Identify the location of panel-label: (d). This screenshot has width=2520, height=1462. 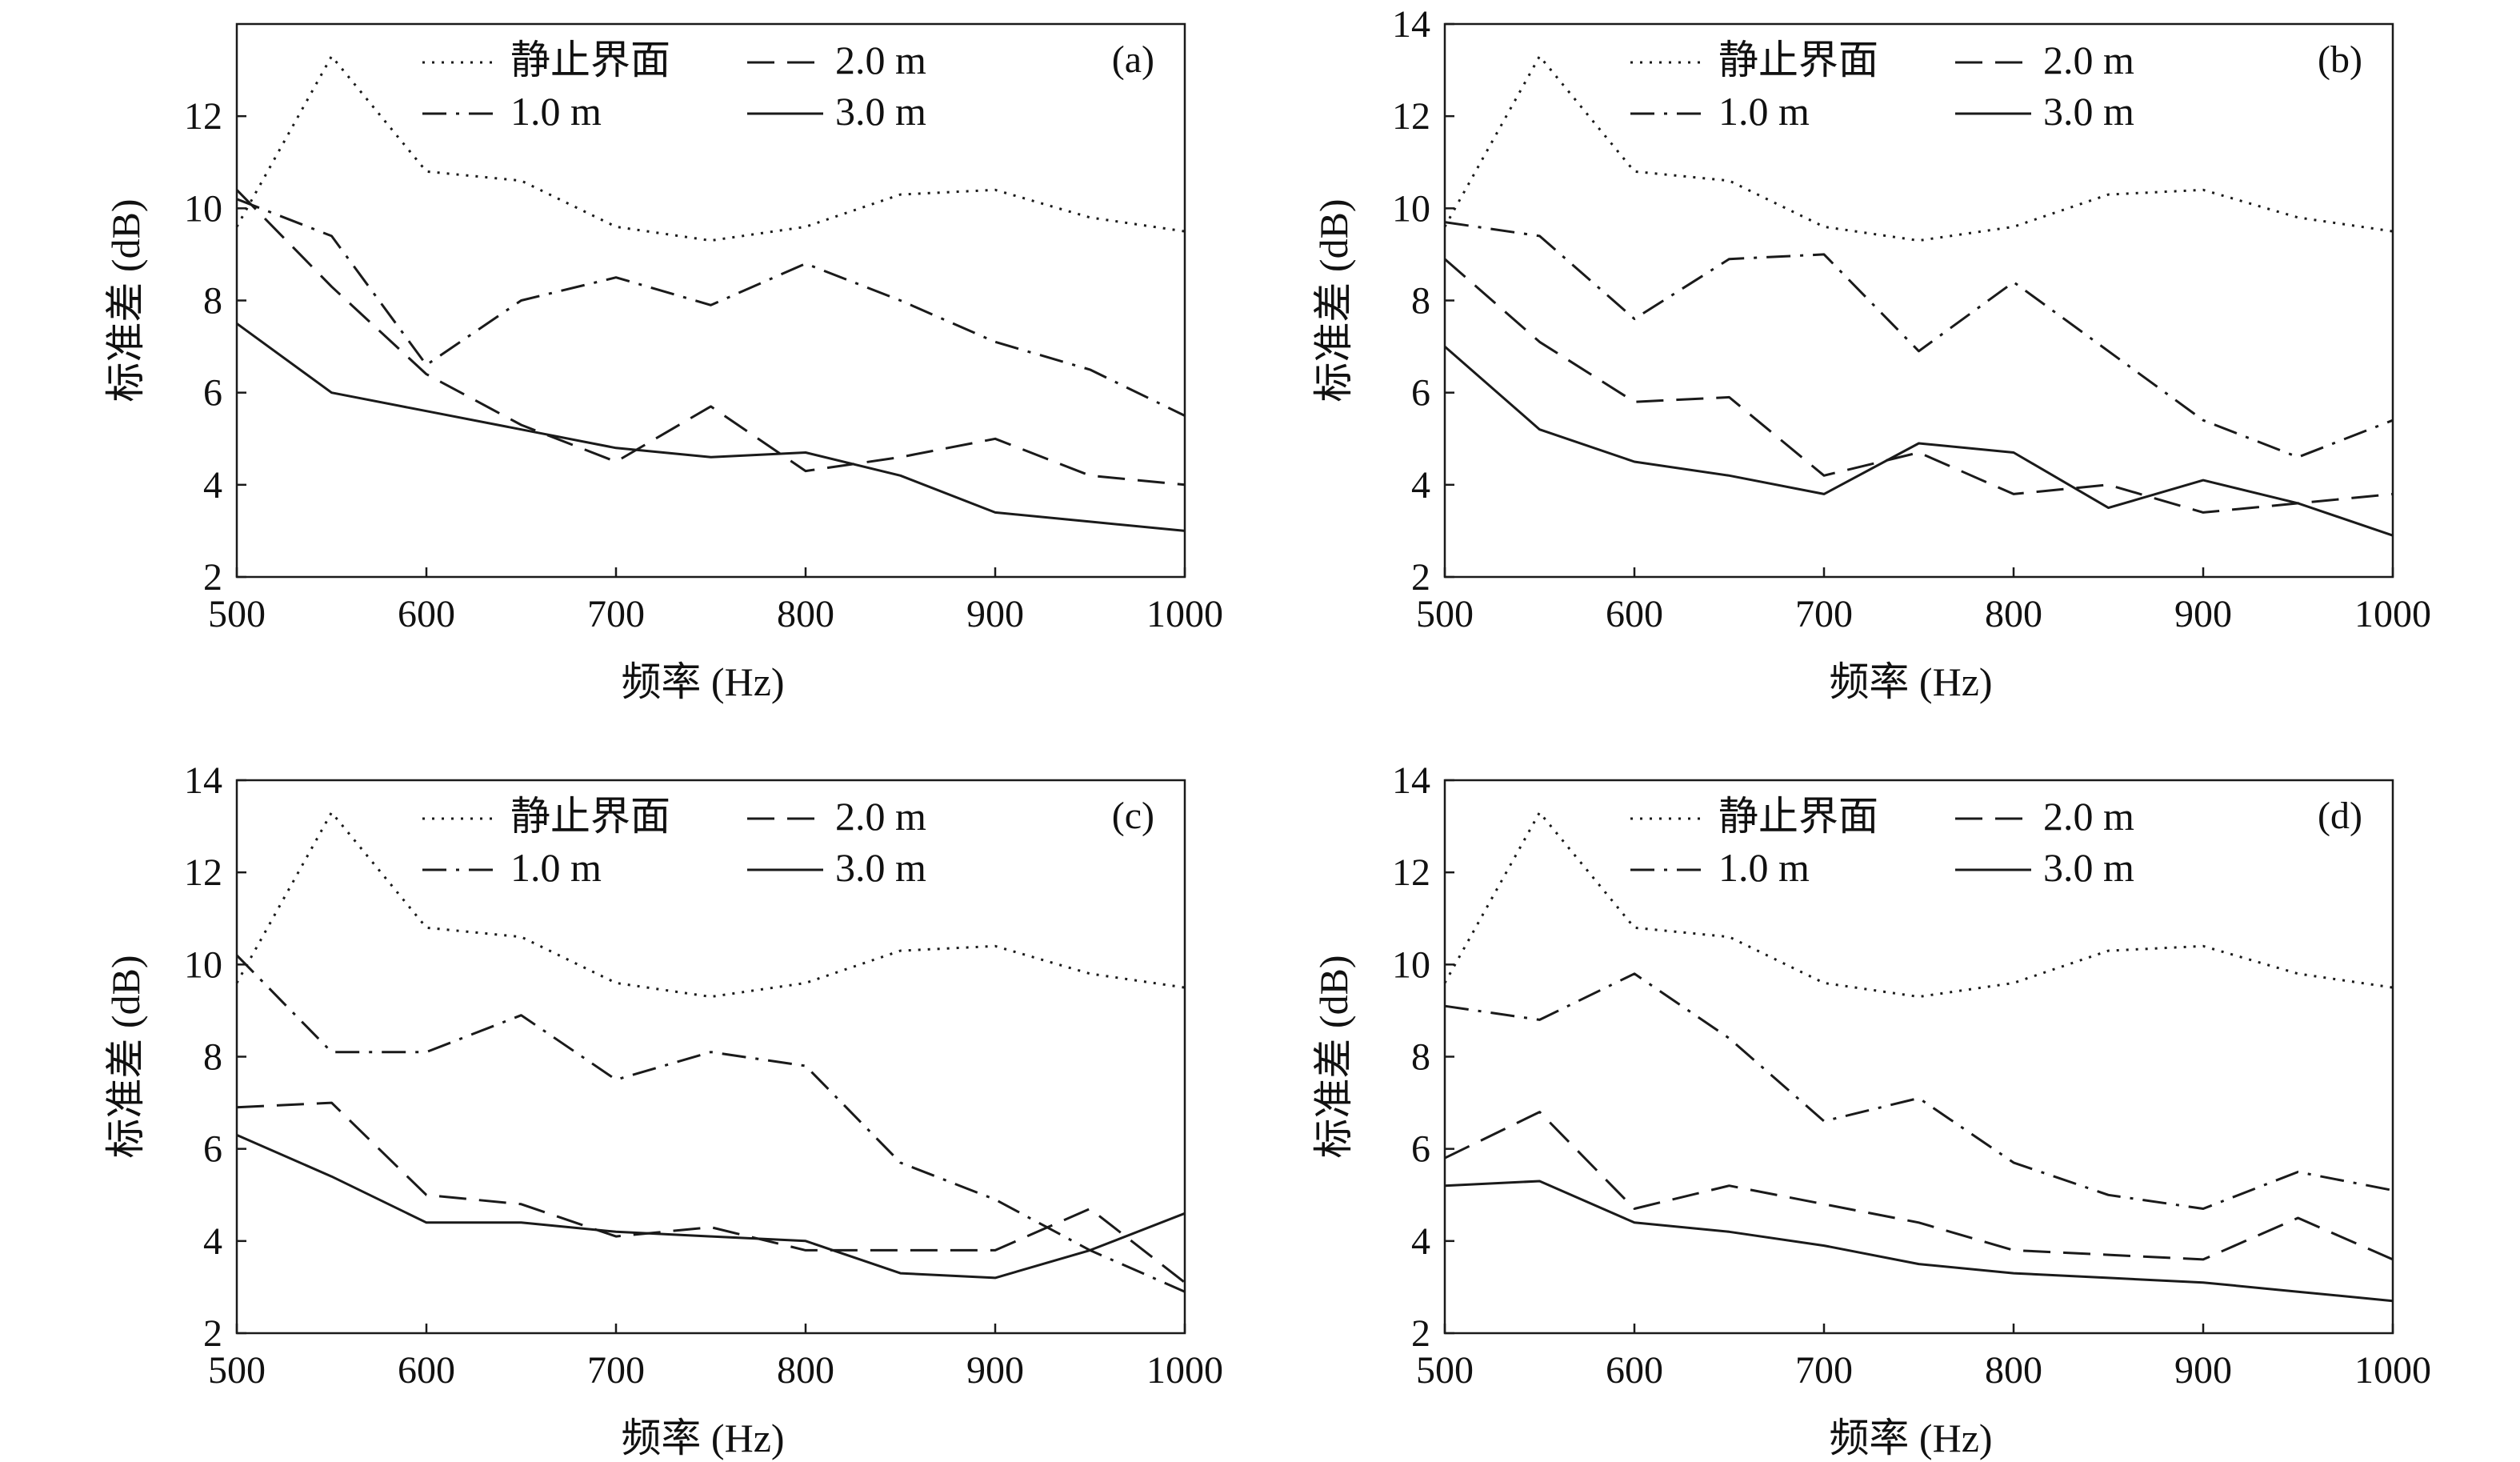
(2340, 816).